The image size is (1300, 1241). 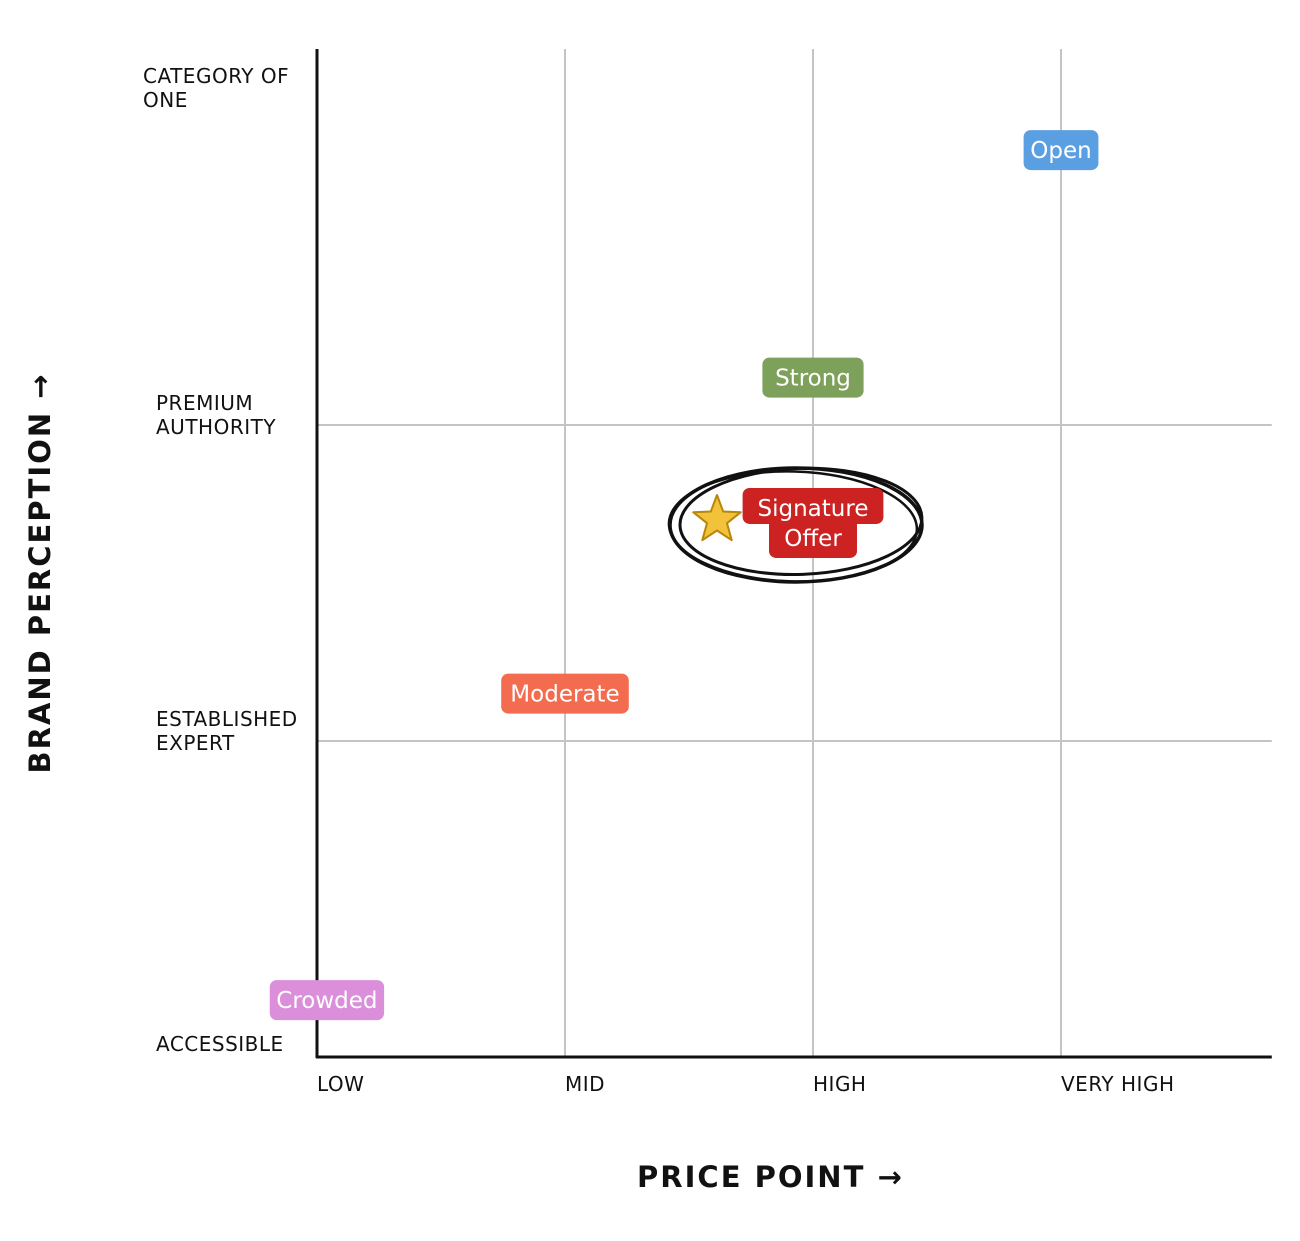 I want to click on point-label-line: Crowded, so click(x=326, y=1001).